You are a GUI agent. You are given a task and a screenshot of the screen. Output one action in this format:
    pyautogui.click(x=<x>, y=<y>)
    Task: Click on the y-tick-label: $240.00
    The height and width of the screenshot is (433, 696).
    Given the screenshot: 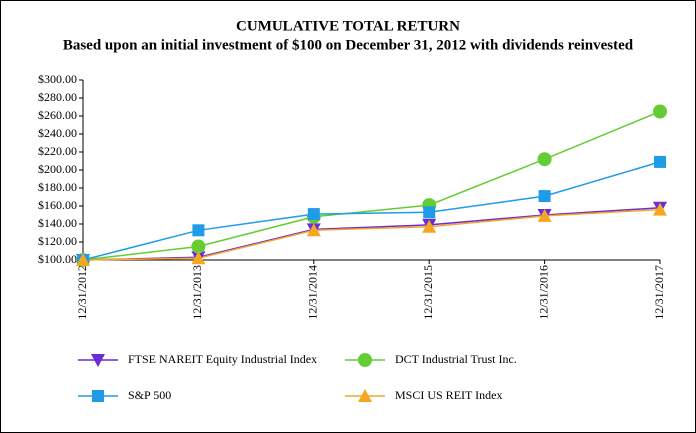 What is the action you would take?
    pyautogui.click(x=57, y=133)
    